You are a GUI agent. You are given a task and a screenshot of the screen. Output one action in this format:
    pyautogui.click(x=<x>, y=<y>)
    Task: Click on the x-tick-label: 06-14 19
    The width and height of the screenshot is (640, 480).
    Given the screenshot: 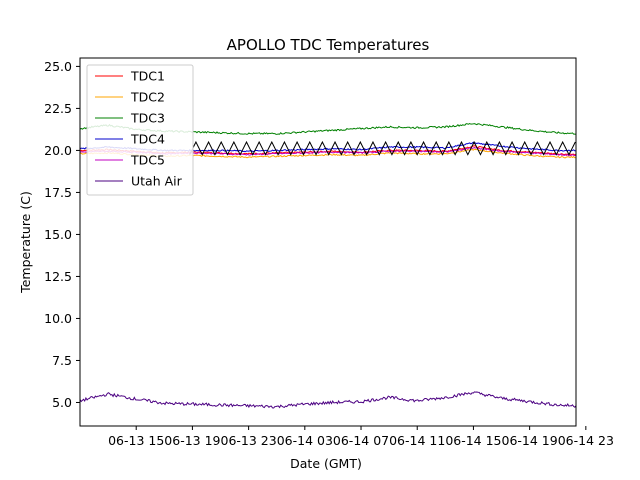 What is the action you would take?
    pyautogui.click(x=530, y=440)
    